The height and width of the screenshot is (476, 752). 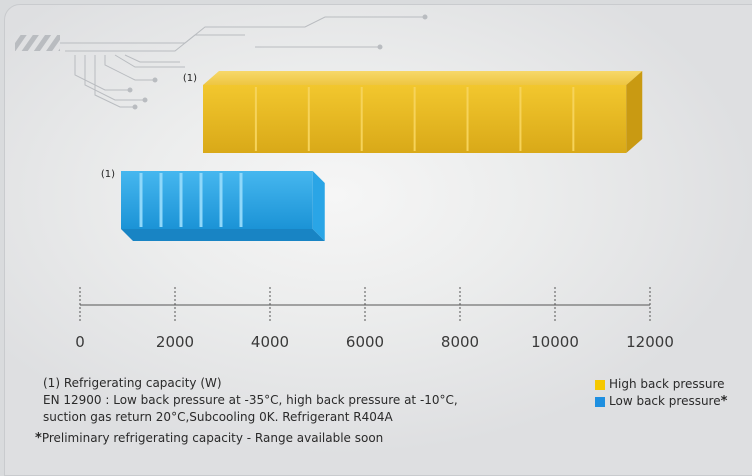 I want to click on x-tick-label: 10000, so click(x=555, y=342).